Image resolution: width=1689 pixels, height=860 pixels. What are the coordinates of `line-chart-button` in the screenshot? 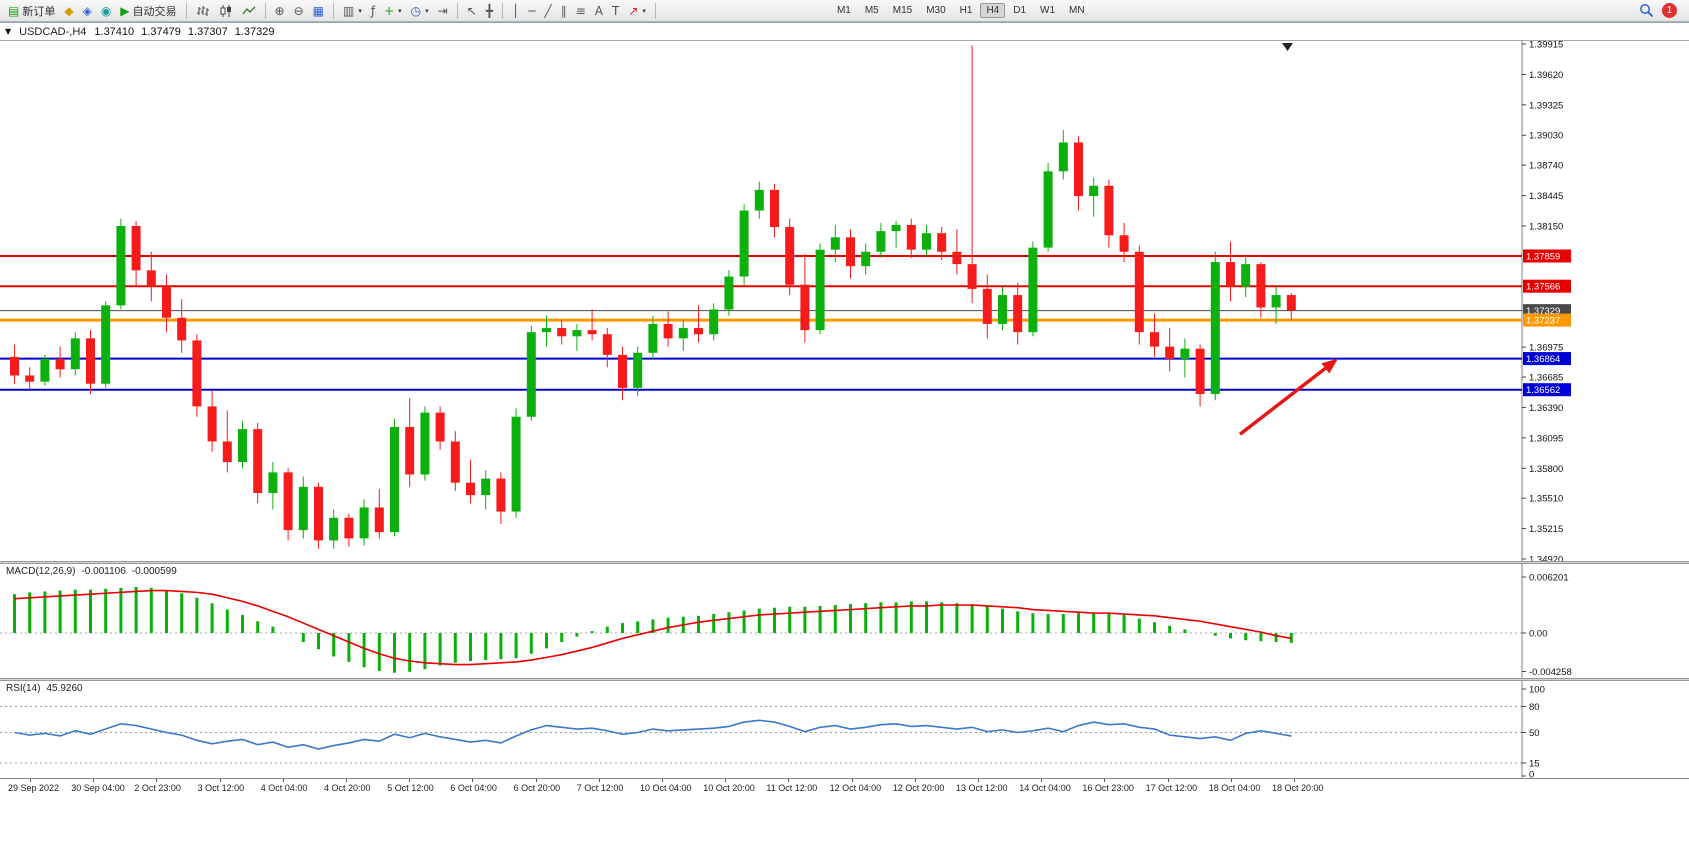 It's located at (249, 11).